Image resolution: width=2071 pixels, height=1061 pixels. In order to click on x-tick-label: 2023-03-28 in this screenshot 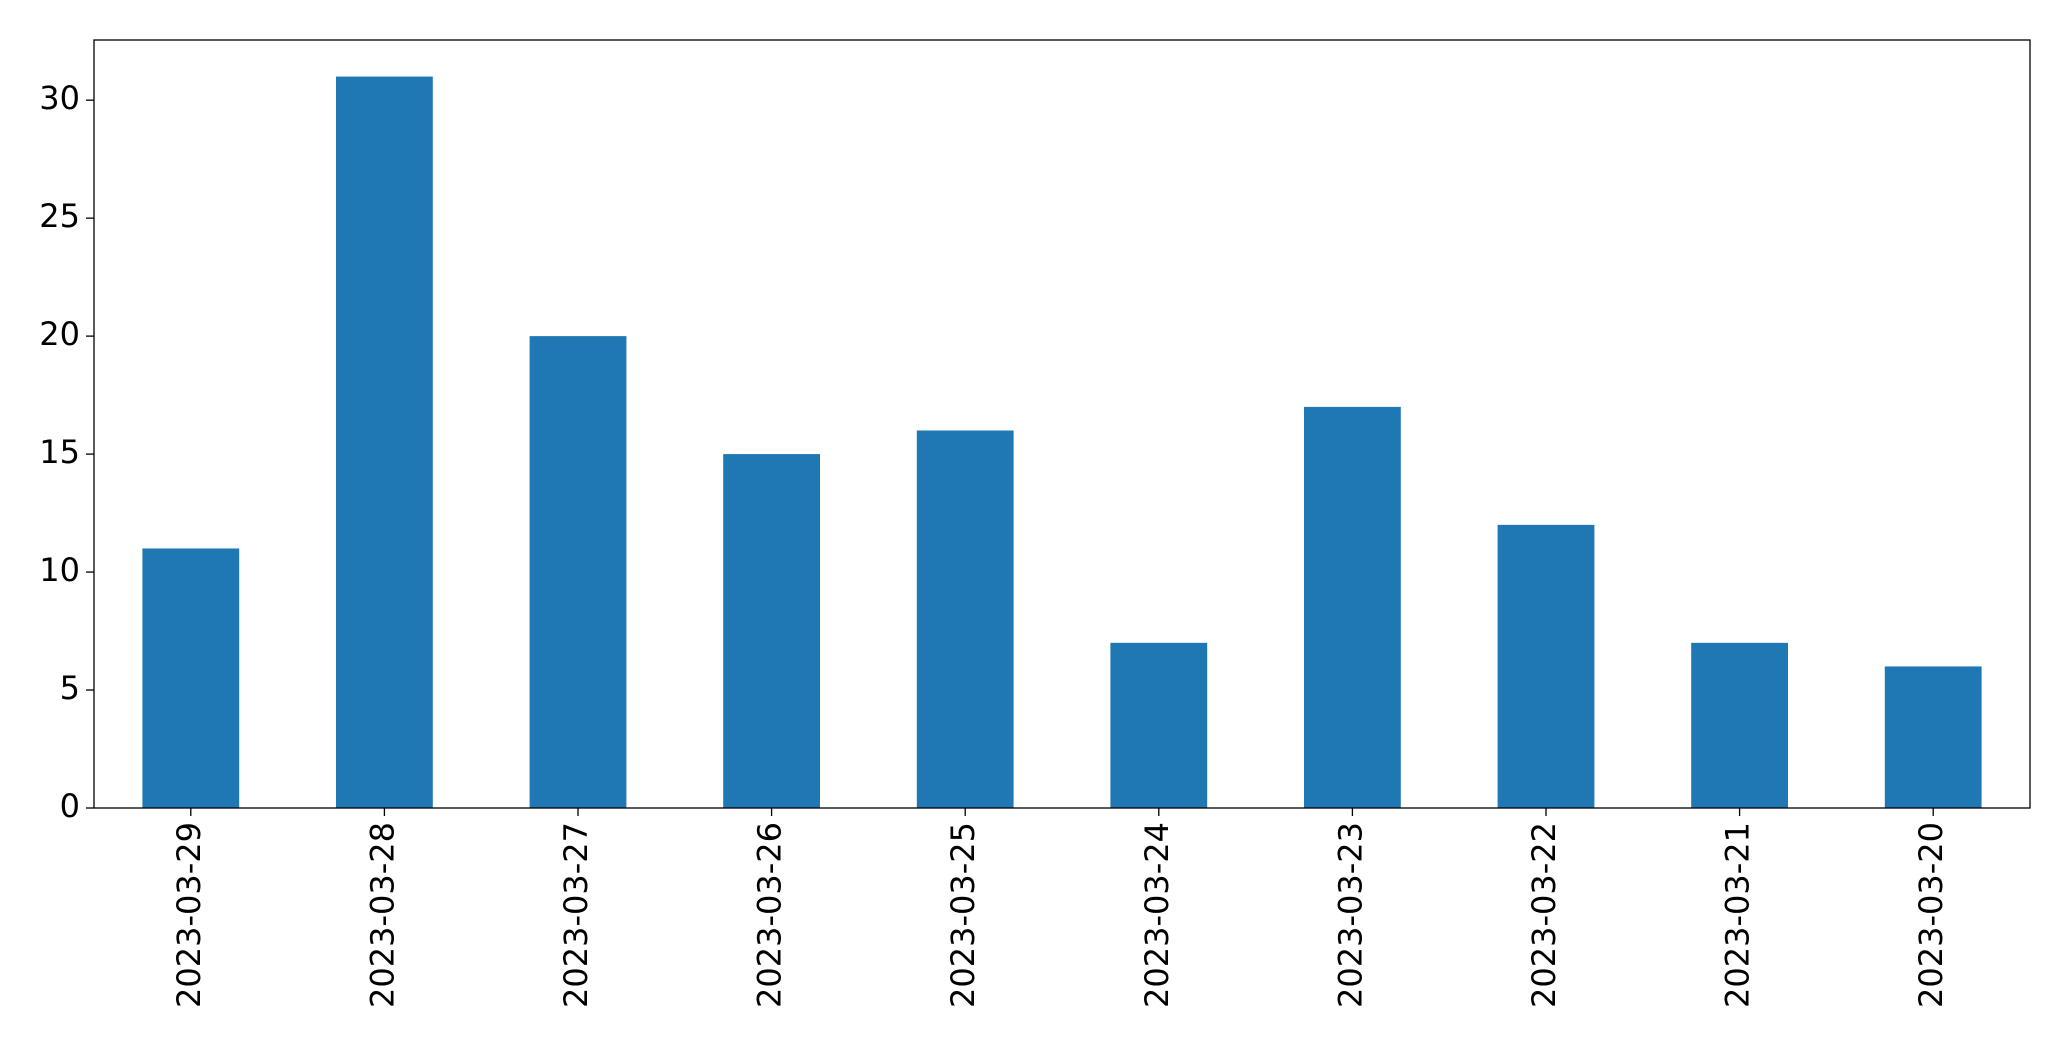, I will do `click(382, 915)`.